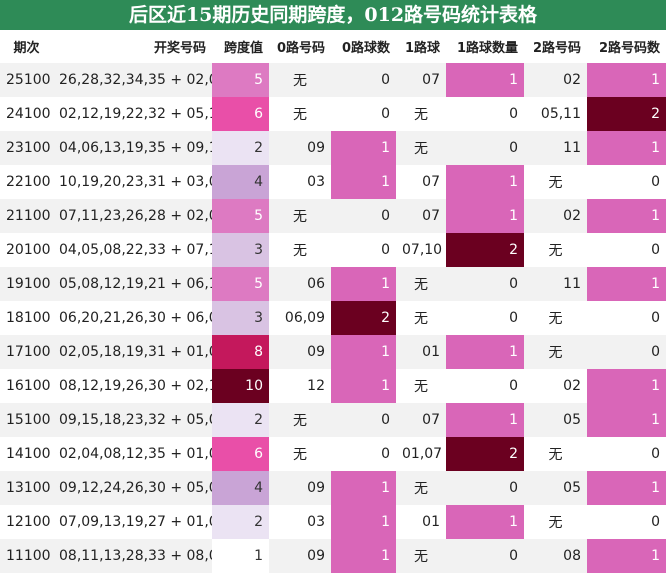 Image resolution: width=666 pixels, height=575 pixels. What do you see at coordinates (300, 386) in the screenshot?
I see `cell-route0-numbers: 12` at bounding box center [300, 386].